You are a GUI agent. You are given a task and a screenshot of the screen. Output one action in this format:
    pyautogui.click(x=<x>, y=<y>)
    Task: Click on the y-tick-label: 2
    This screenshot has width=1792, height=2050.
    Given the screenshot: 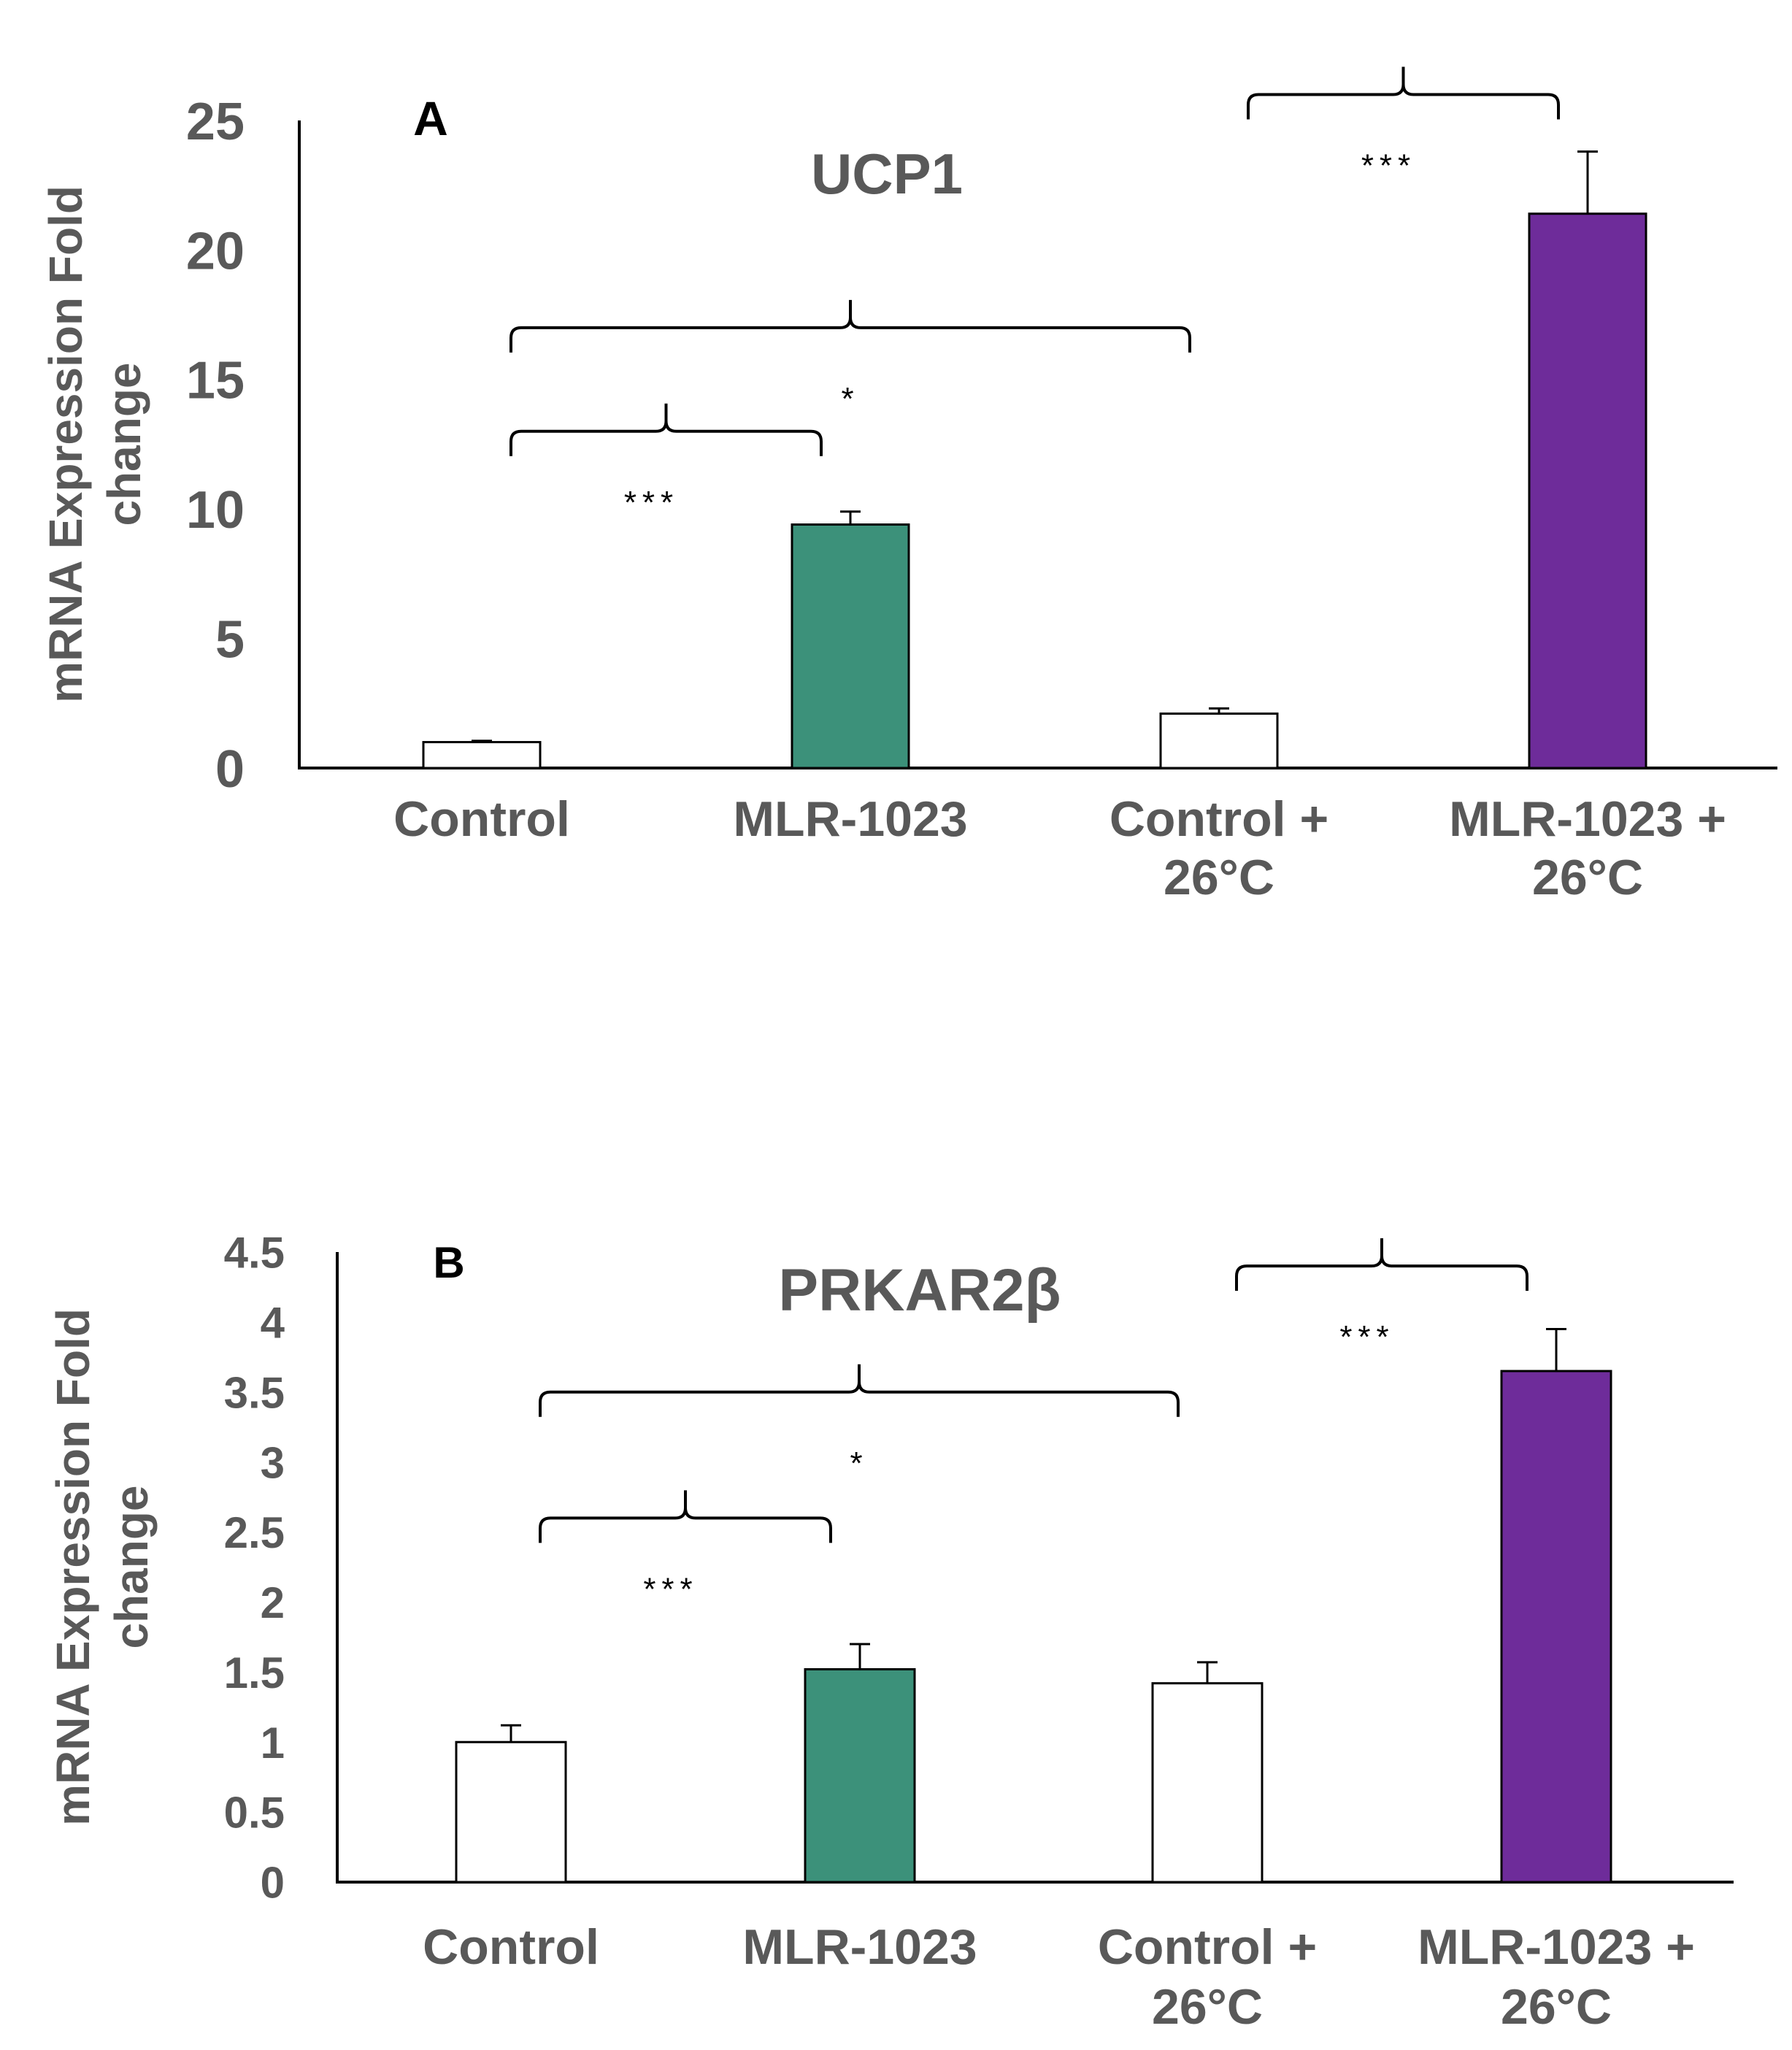 What is the action you would take?
    pyautogui.click(x=273, y=1602)
    